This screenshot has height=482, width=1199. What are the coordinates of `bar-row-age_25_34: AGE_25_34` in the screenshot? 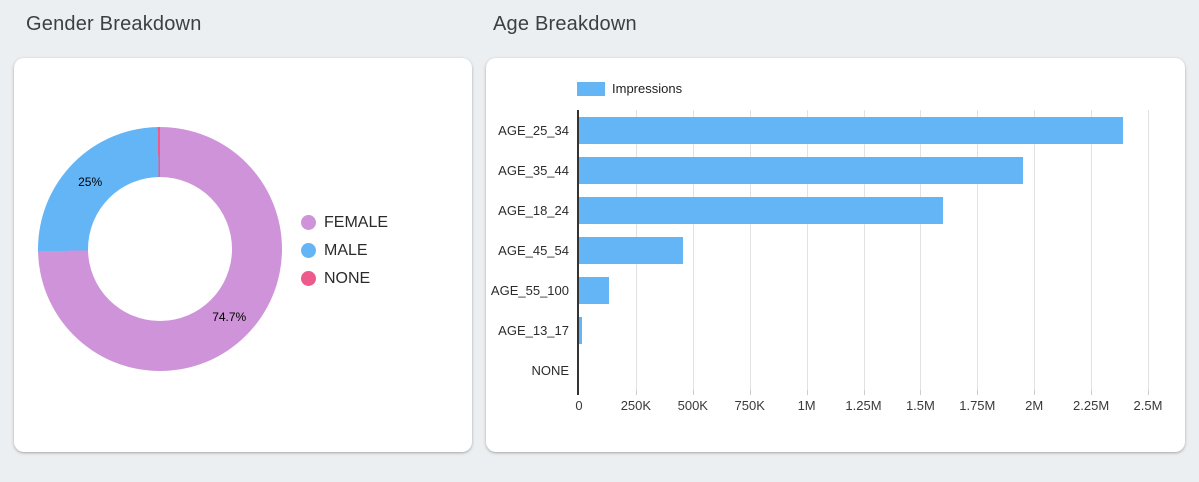 It's located at (823, 130).